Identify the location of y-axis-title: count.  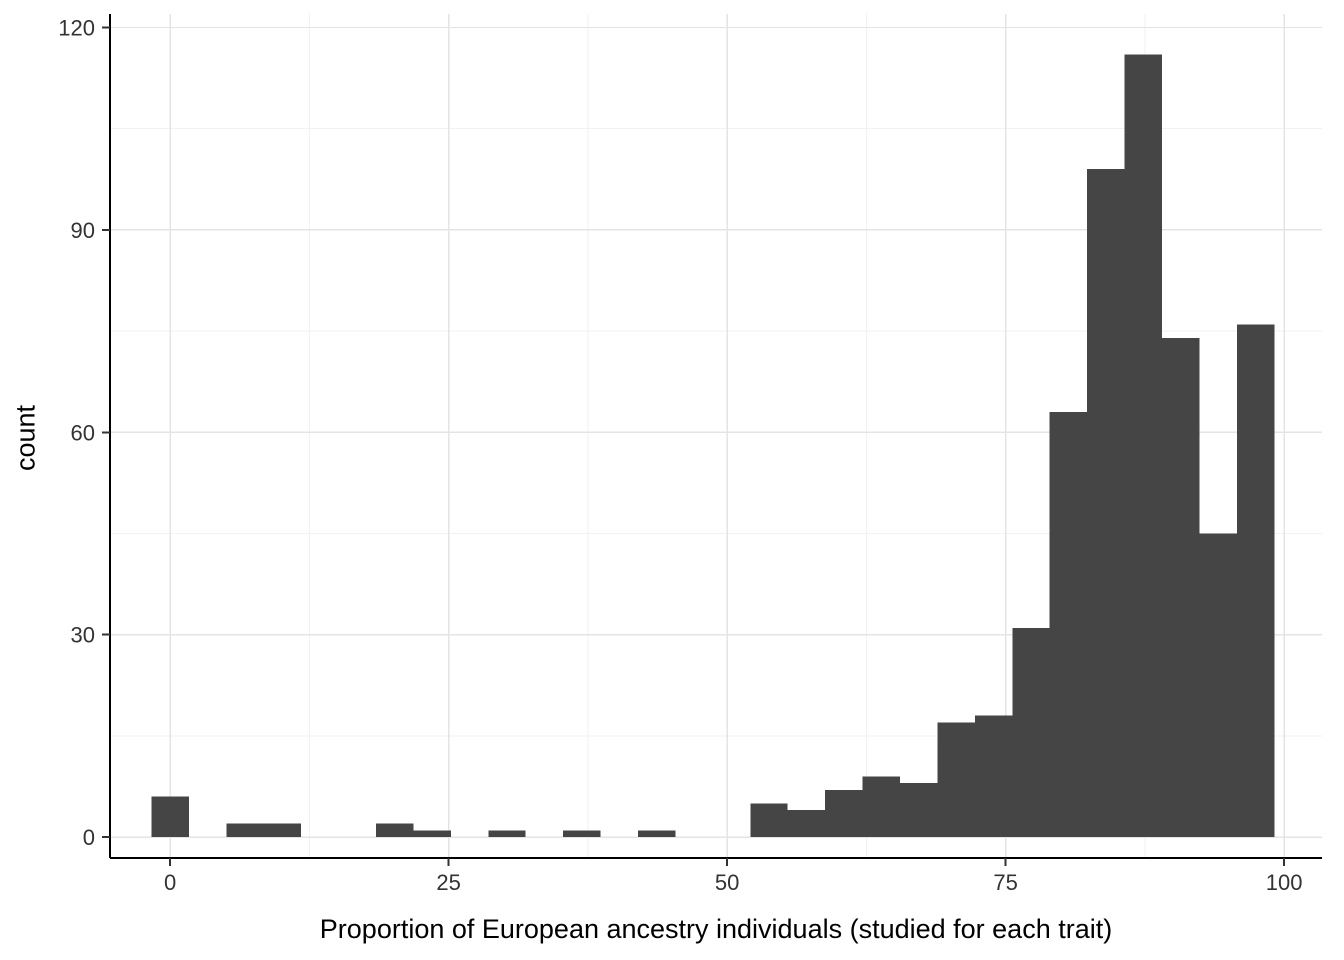
(25, 438).